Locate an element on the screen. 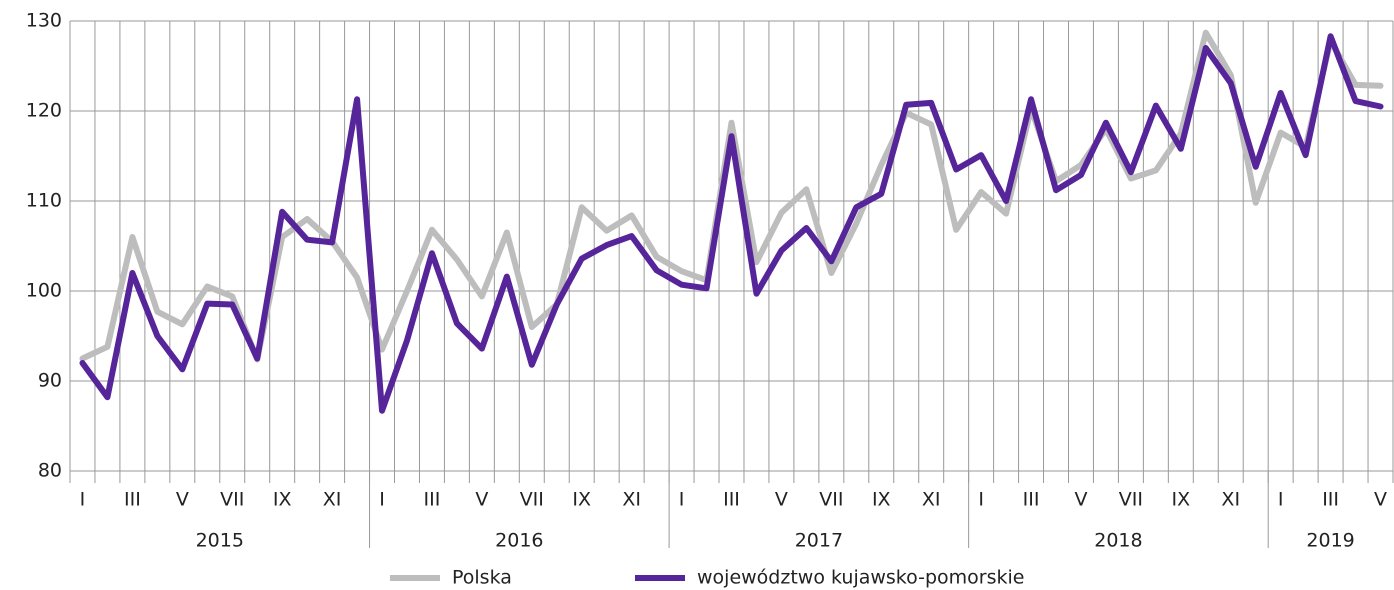  y-tick-label: 130 is located at coordinates (44, 21).